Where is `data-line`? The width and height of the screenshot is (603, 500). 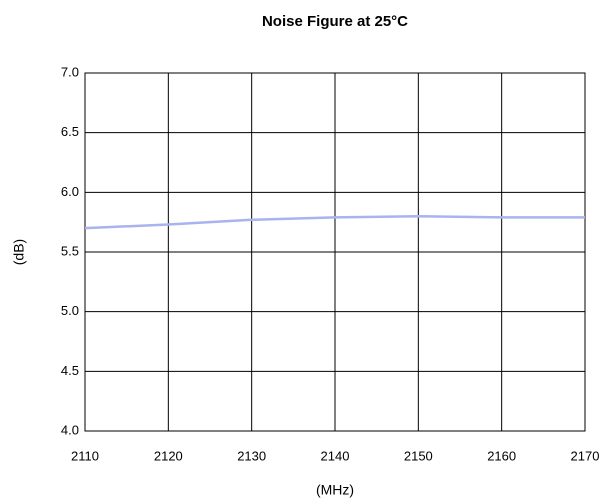 data-line is located at coordinates (334, 222).